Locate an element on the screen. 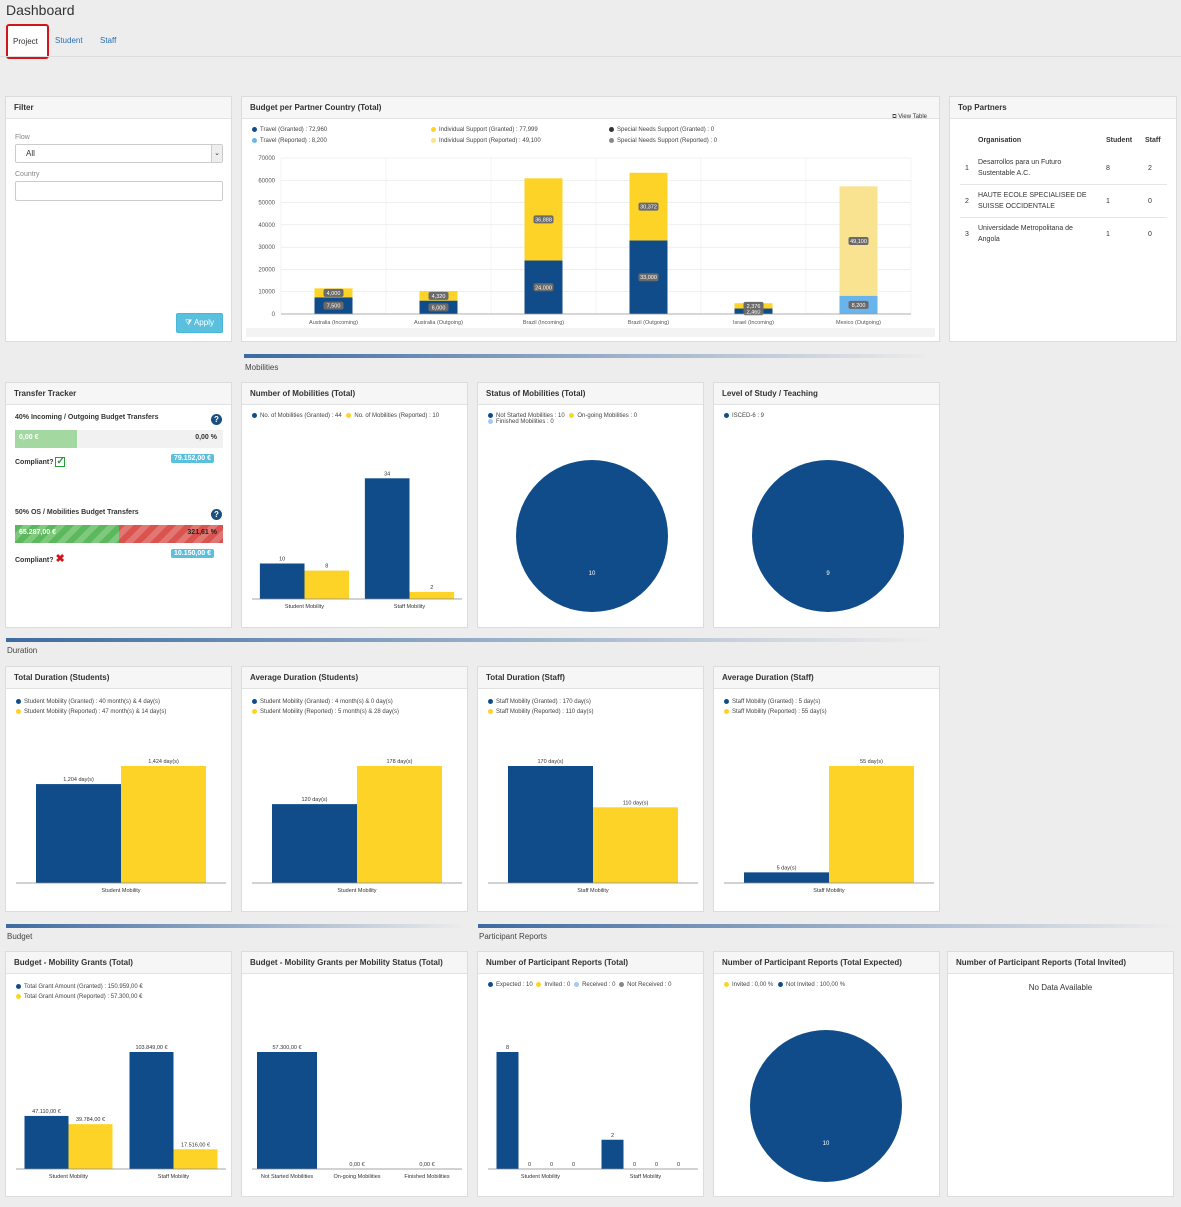 This screenshot has width=1181, height=1207. avg-staff-title: Average Duration (Staff) is located at coordinates (826, 678).